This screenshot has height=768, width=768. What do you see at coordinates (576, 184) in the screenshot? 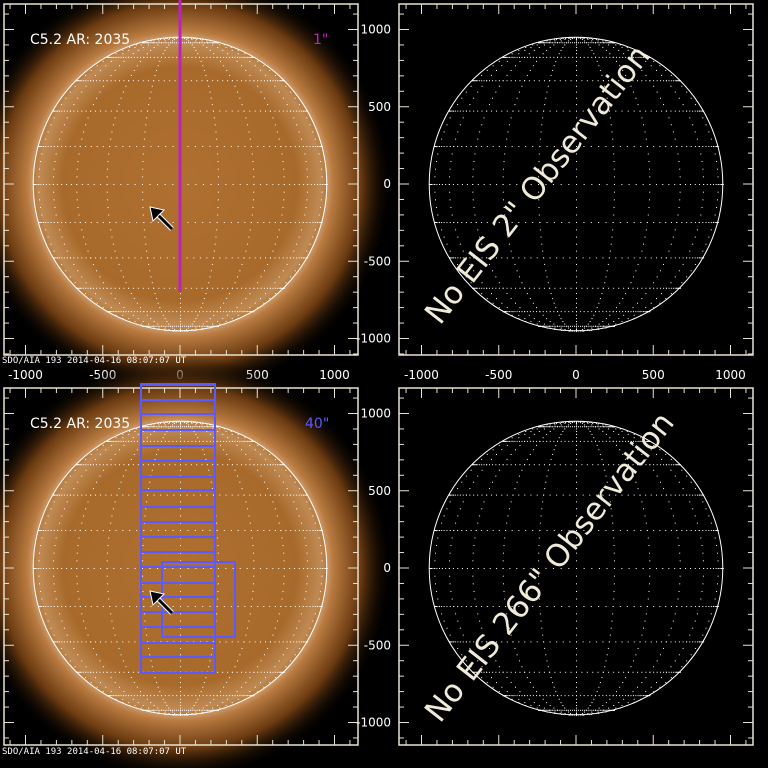
I see `heliographic-grid` at bounding box center [576, 184].